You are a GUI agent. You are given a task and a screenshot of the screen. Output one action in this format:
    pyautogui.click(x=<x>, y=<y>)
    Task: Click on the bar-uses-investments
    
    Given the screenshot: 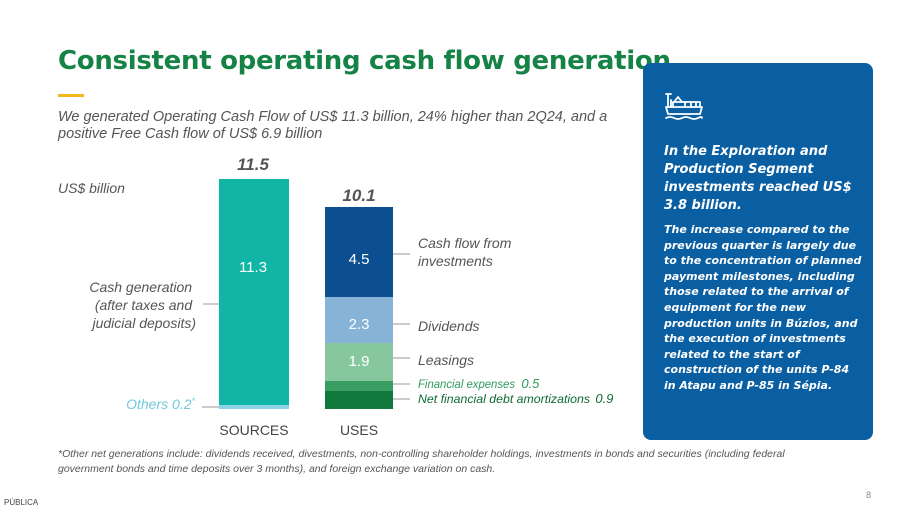 What is the action you would take?
    pyautogui.click(x=359, y=252)
    